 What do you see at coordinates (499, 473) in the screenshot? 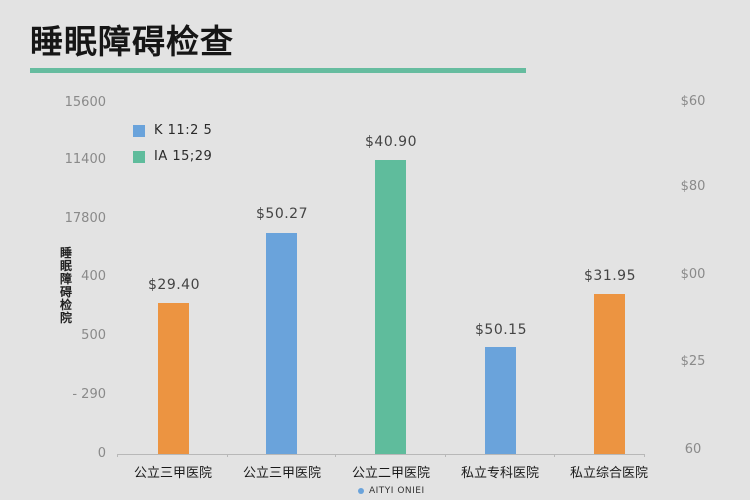
I see `x-category-label: 私立专科医院` at bounding box center [499, 473].